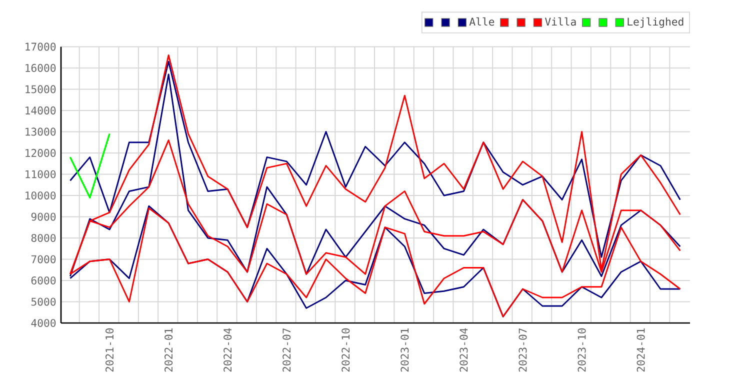 This screenshot has height=385, width=750. Describe the element at coordinates (41, 46) in the screenshot. I see `y-tick-label: 17000` at that location.